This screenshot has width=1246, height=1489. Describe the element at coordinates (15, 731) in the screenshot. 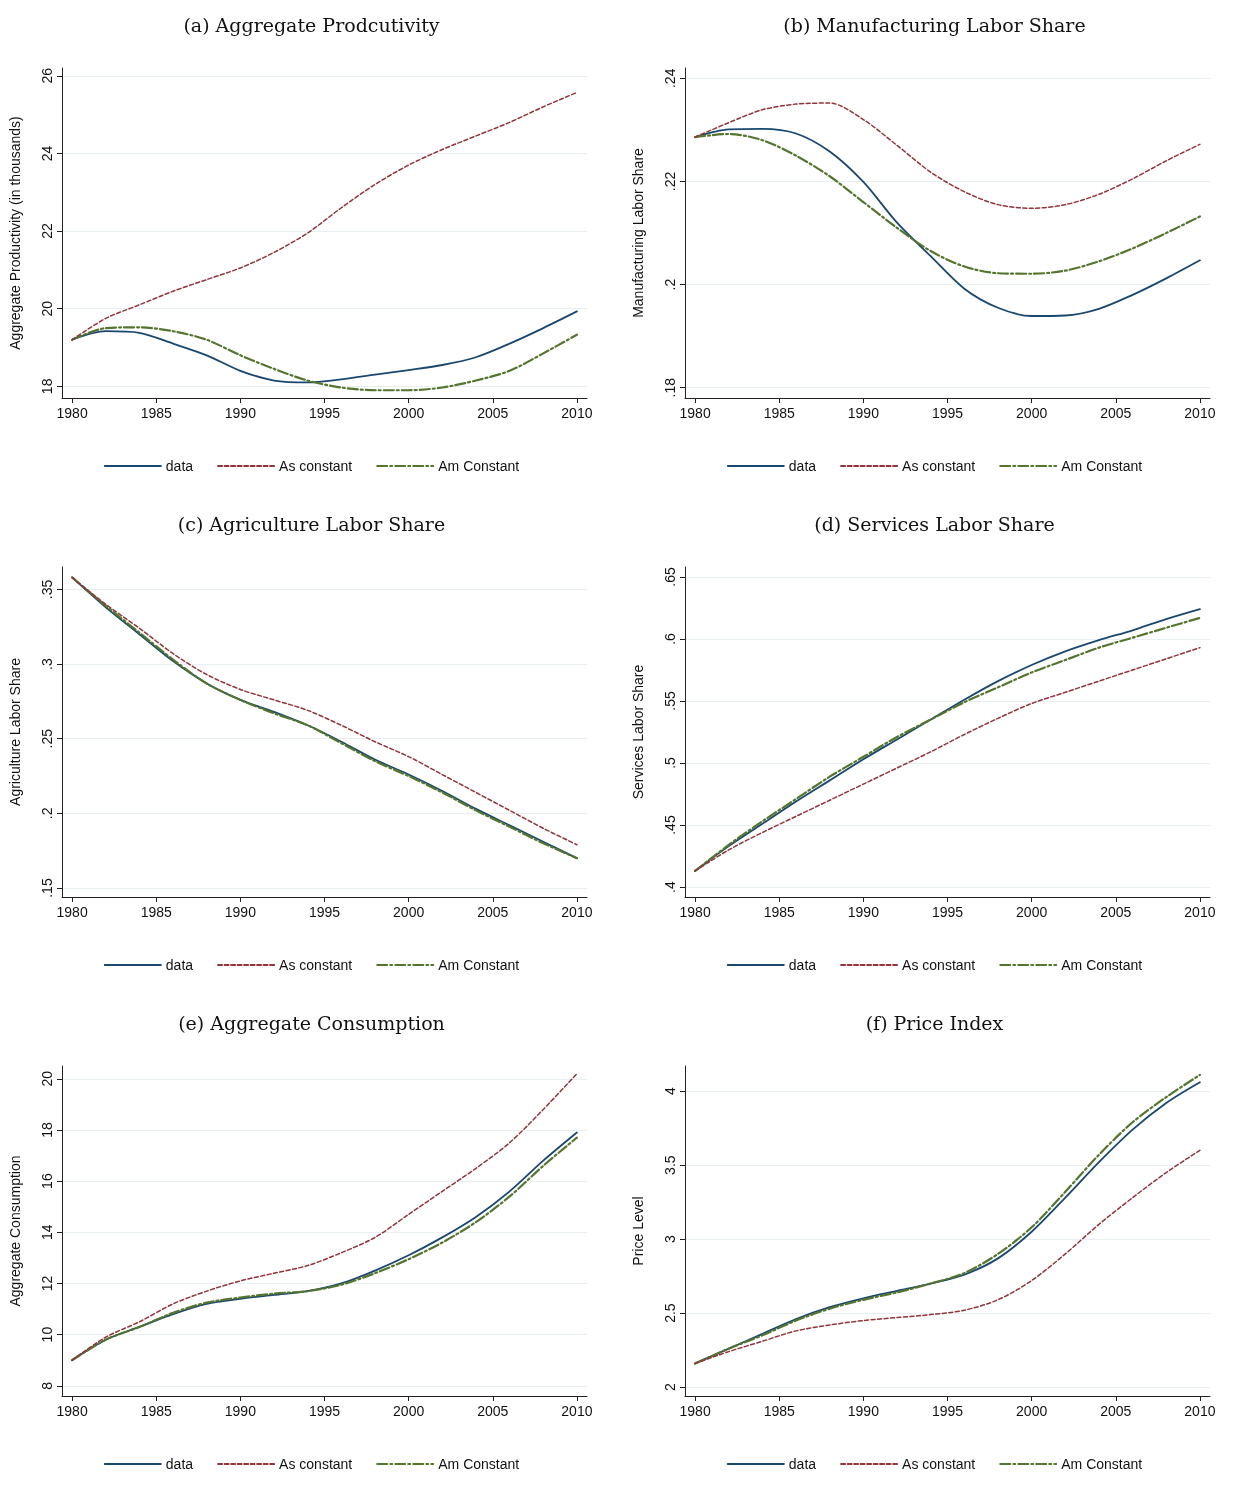

I see `y-axis-title: Agriculture Labor Share` at that location.